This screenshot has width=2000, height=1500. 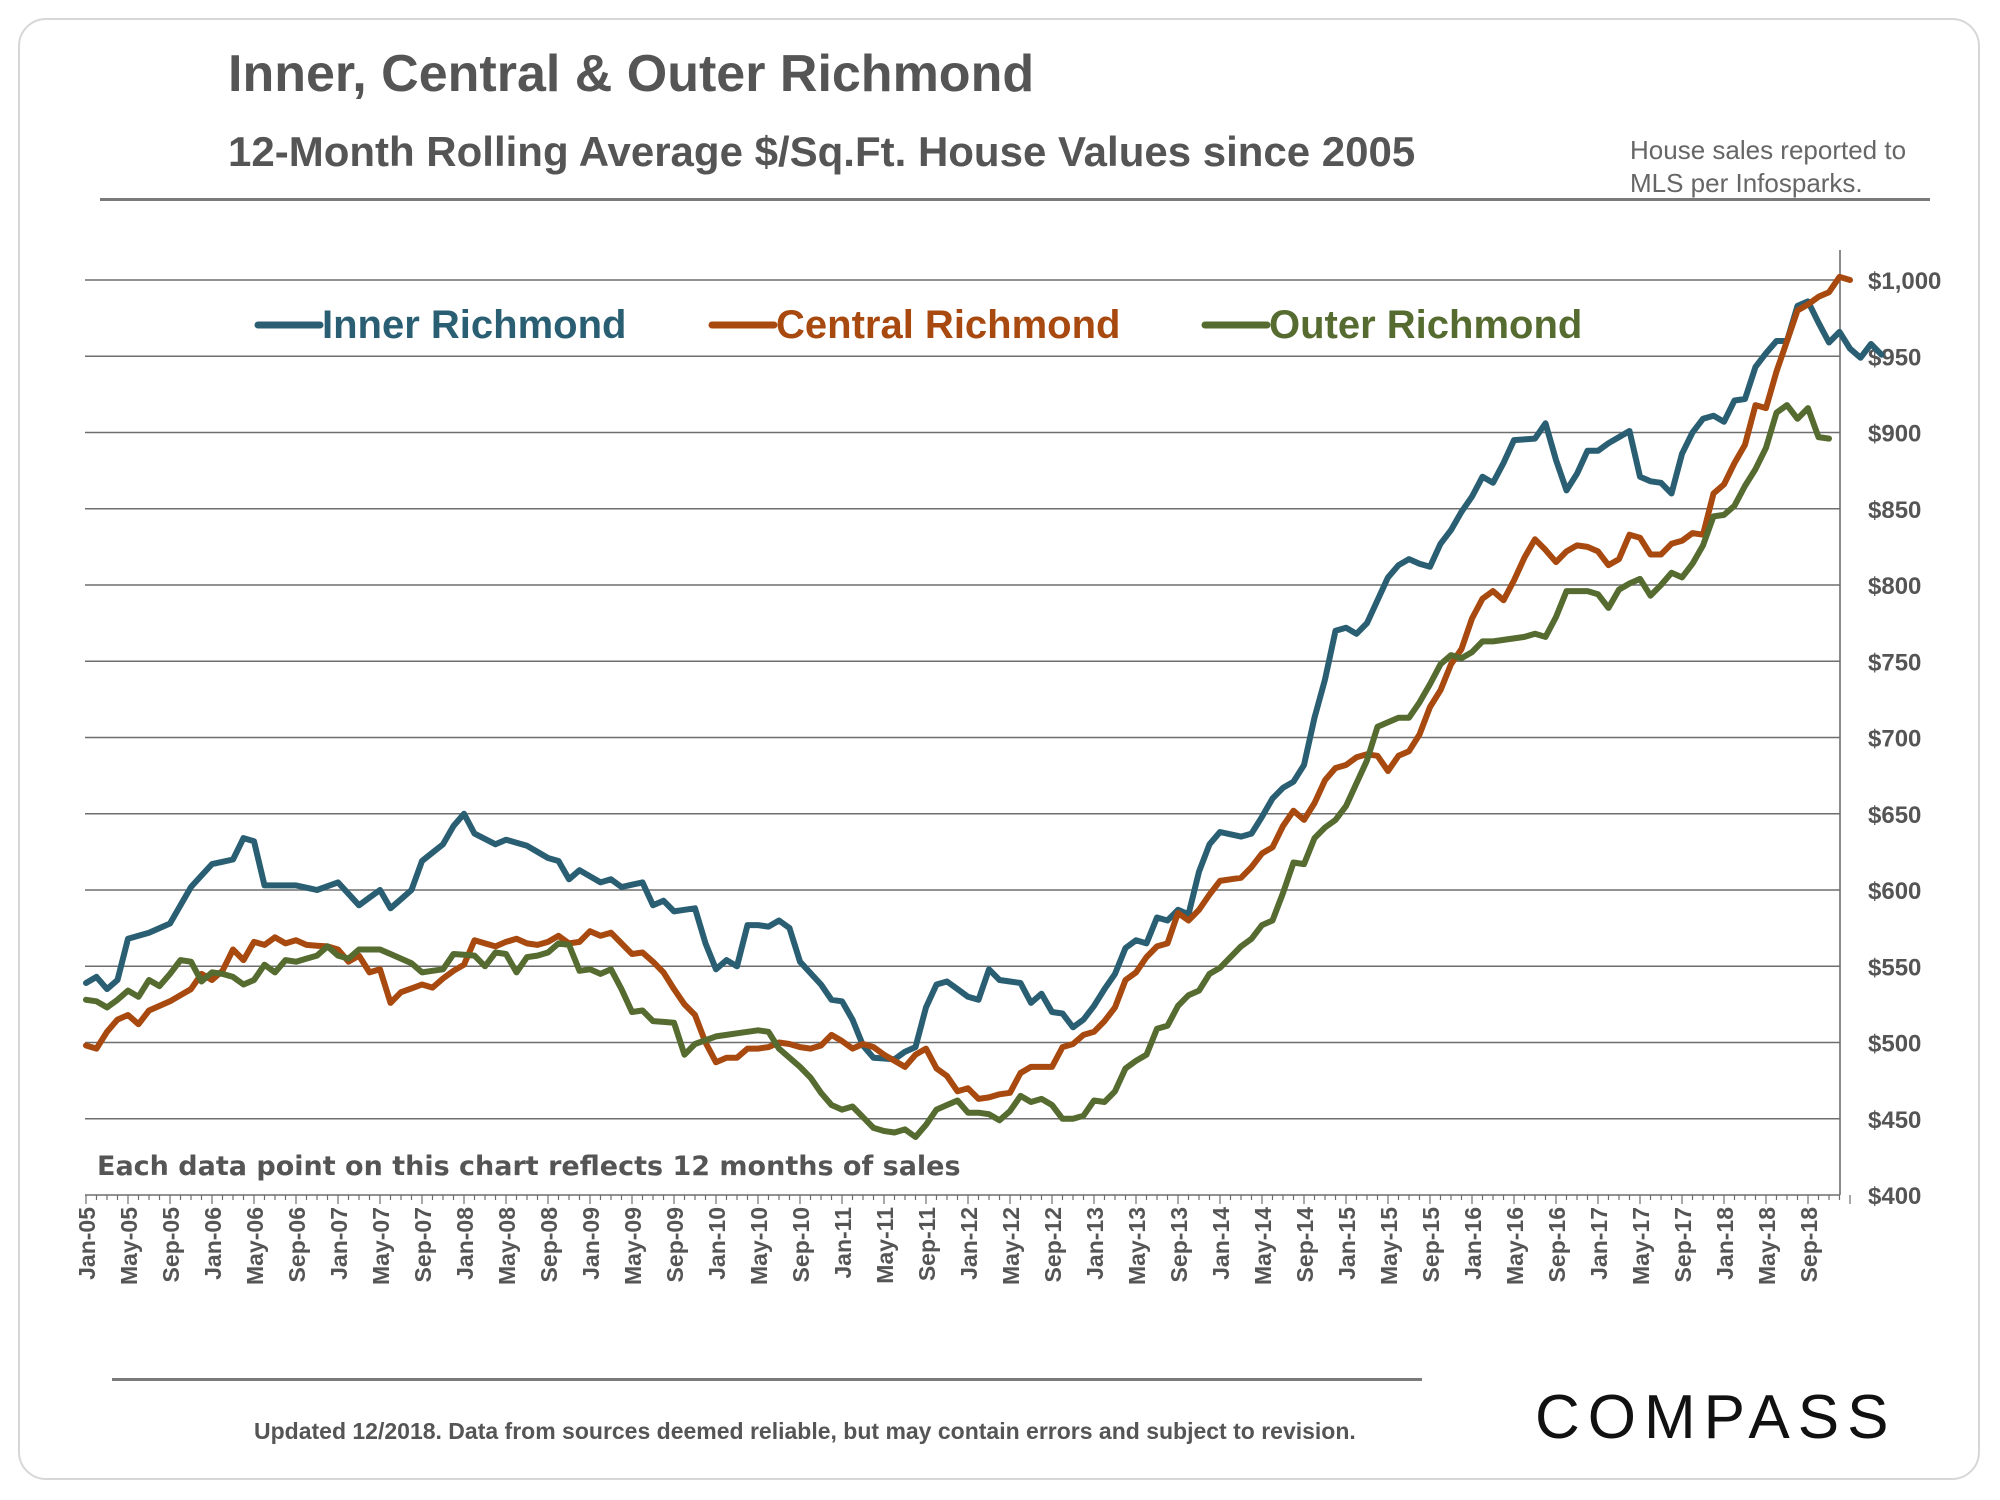 What do you see at coordinates (171, 1245) in the screenshot?
I see `x-tick-label: Sep-05` at bounding box center [171, 1245].